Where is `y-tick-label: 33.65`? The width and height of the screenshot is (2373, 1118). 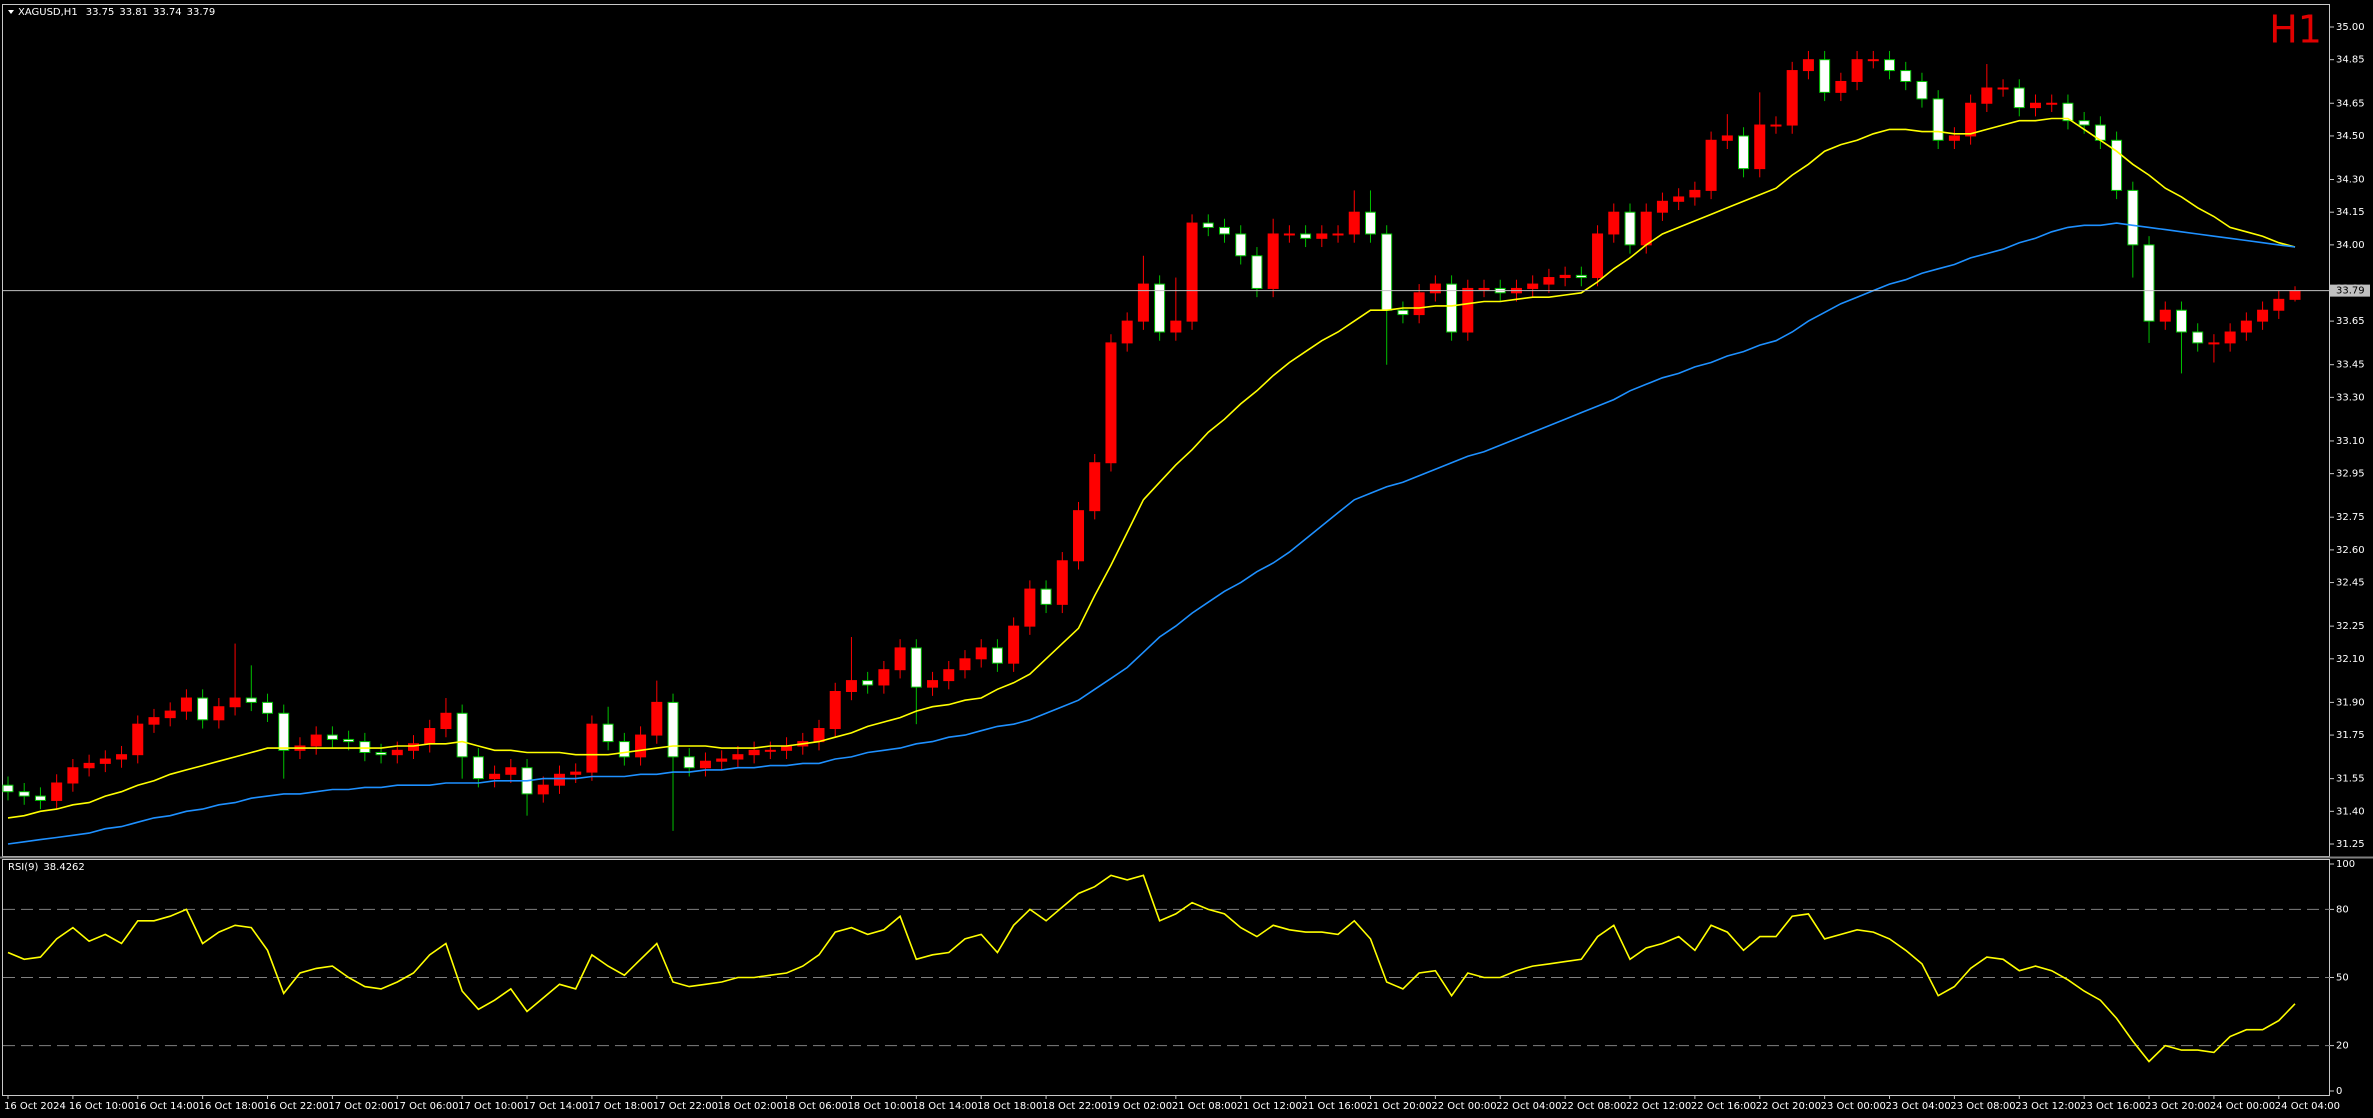 y-tick-label: 33.65 is located at coordinates (2350, 321).